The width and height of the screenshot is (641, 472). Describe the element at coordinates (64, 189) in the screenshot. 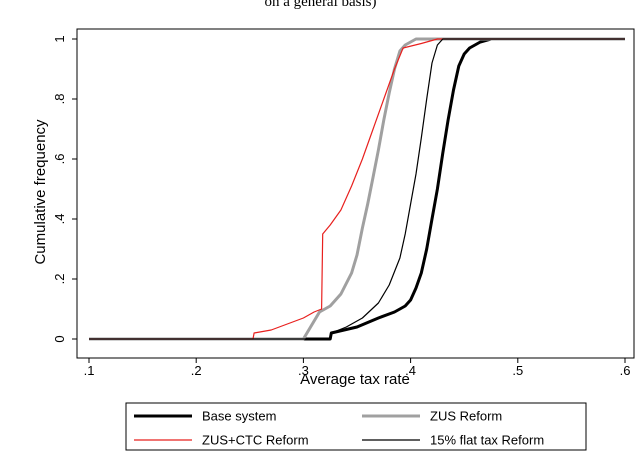

I see `y-axis: 0 .2 .4 .6 .8 1` at that location.